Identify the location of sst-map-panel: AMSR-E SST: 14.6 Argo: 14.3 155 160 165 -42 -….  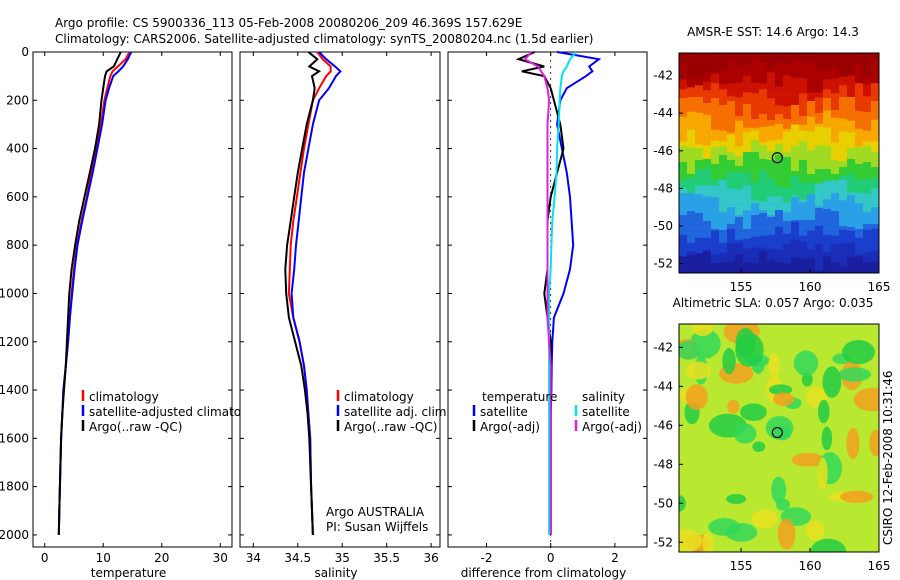
(771, 159).